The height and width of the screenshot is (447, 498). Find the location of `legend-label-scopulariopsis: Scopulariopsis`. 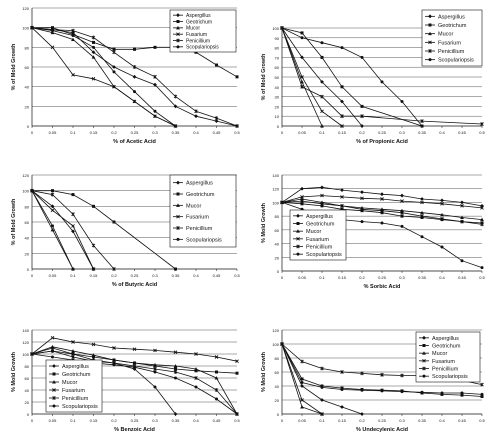

legend-label-scopulariopsis: Scopulariopsis is located at coordinates (202, 48).